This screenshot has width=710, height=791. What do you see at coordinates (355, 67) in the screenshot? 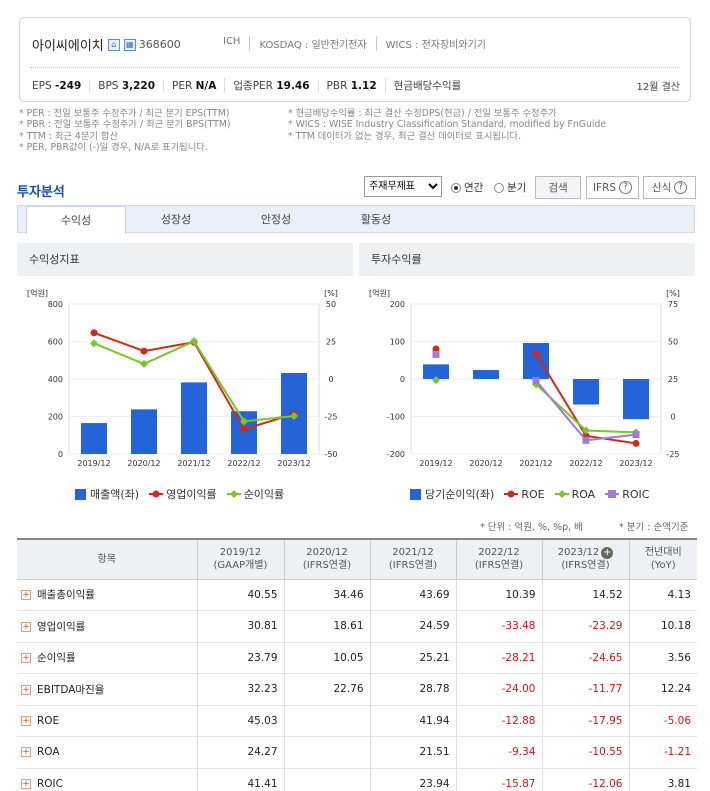
I see `divider` at bounding box center [355, 67].